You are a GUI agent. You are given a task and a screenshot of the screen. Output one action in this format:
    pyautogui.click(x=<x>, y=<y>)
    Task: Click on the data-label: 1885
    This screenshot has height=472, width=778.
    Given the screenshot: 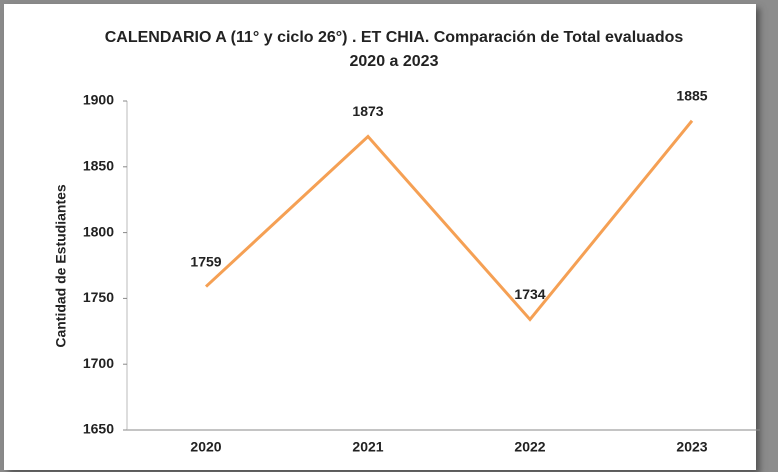 What is the action you would take?
    pyautogui.click(x=691, y=95)
    